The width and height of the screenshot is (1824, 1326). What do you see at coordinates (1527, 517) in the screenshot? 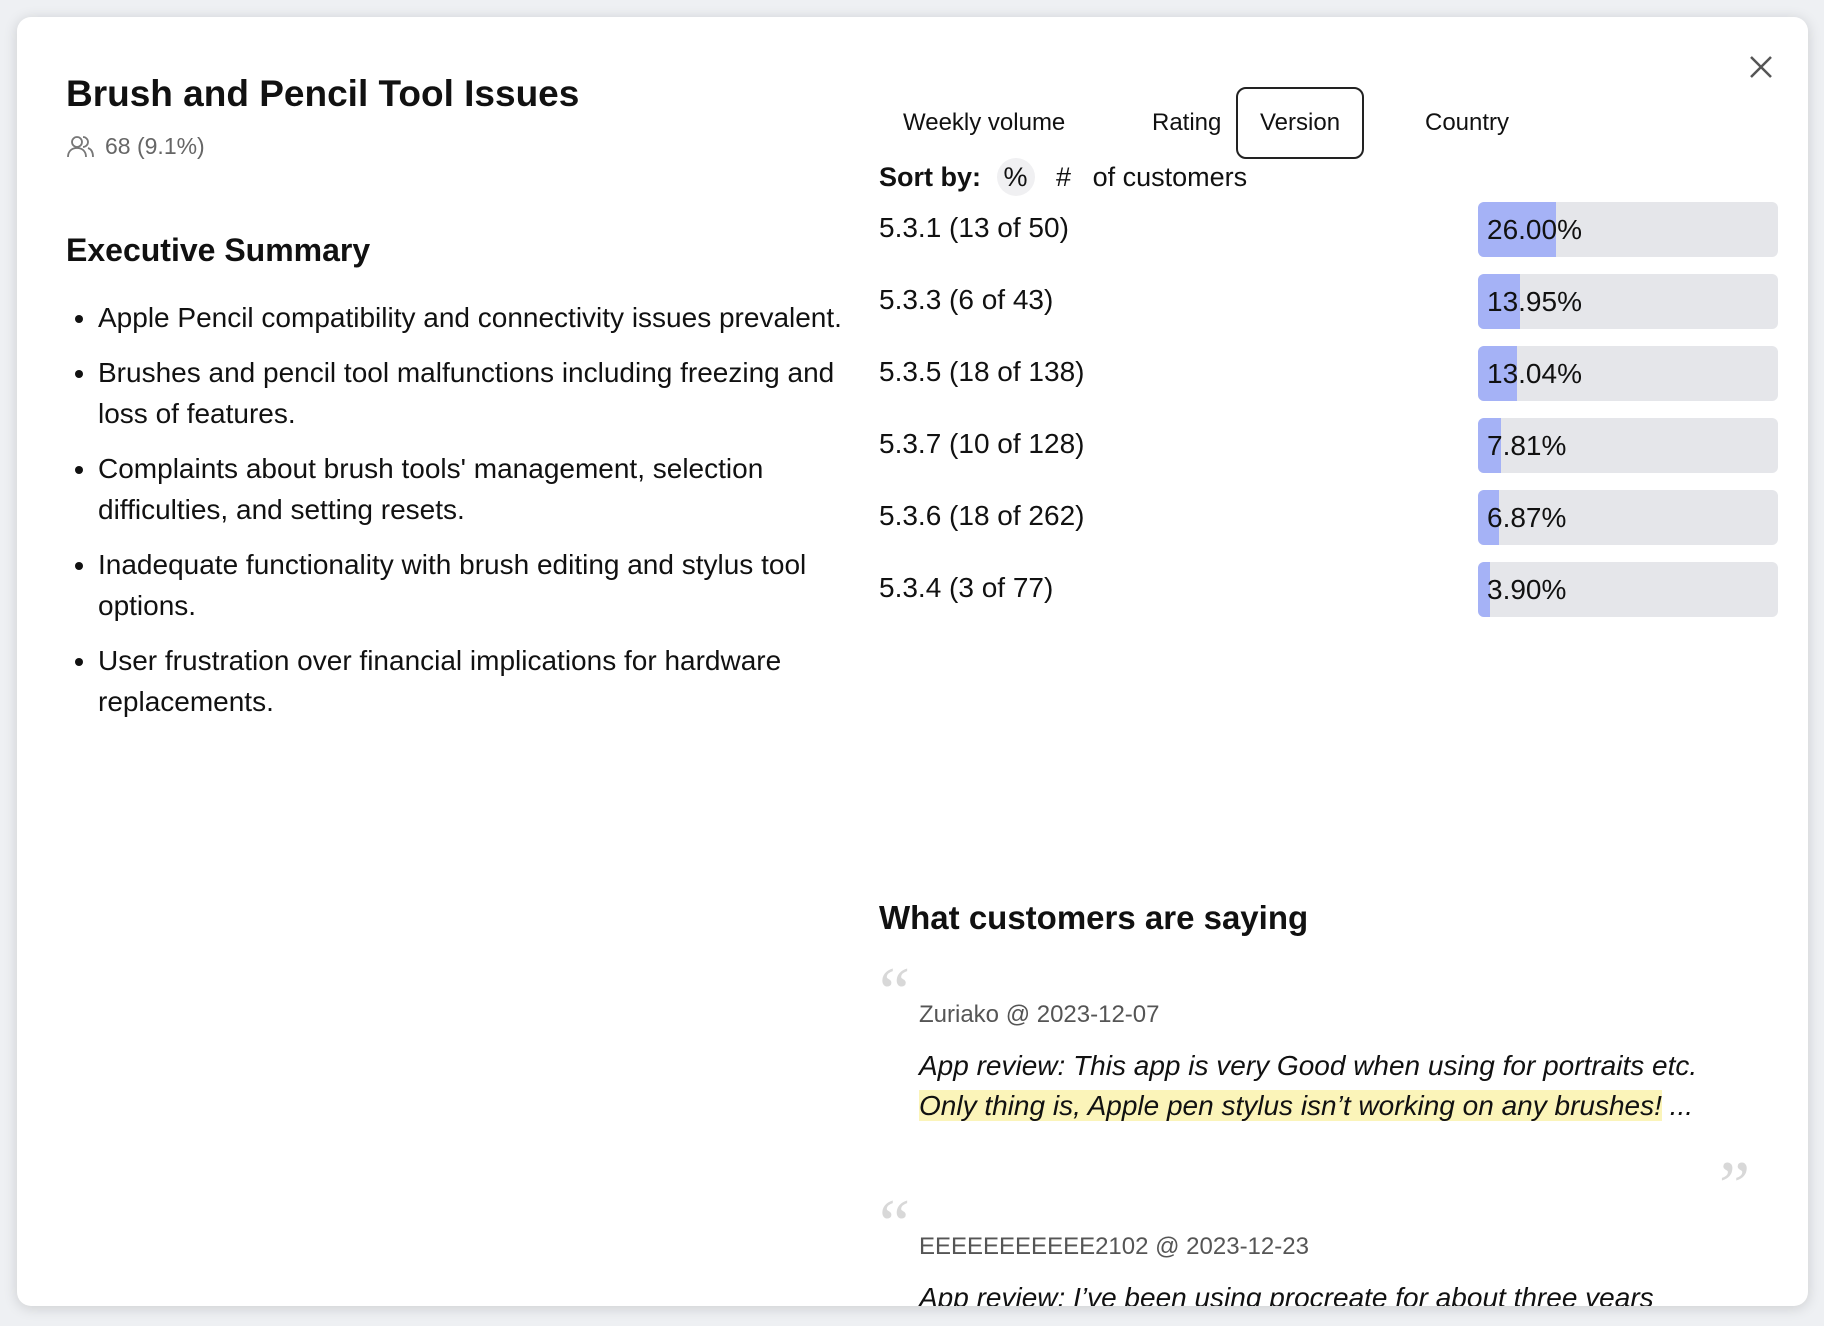
I see `bar-value: 6.87%` at bounding box center [1527, 517].